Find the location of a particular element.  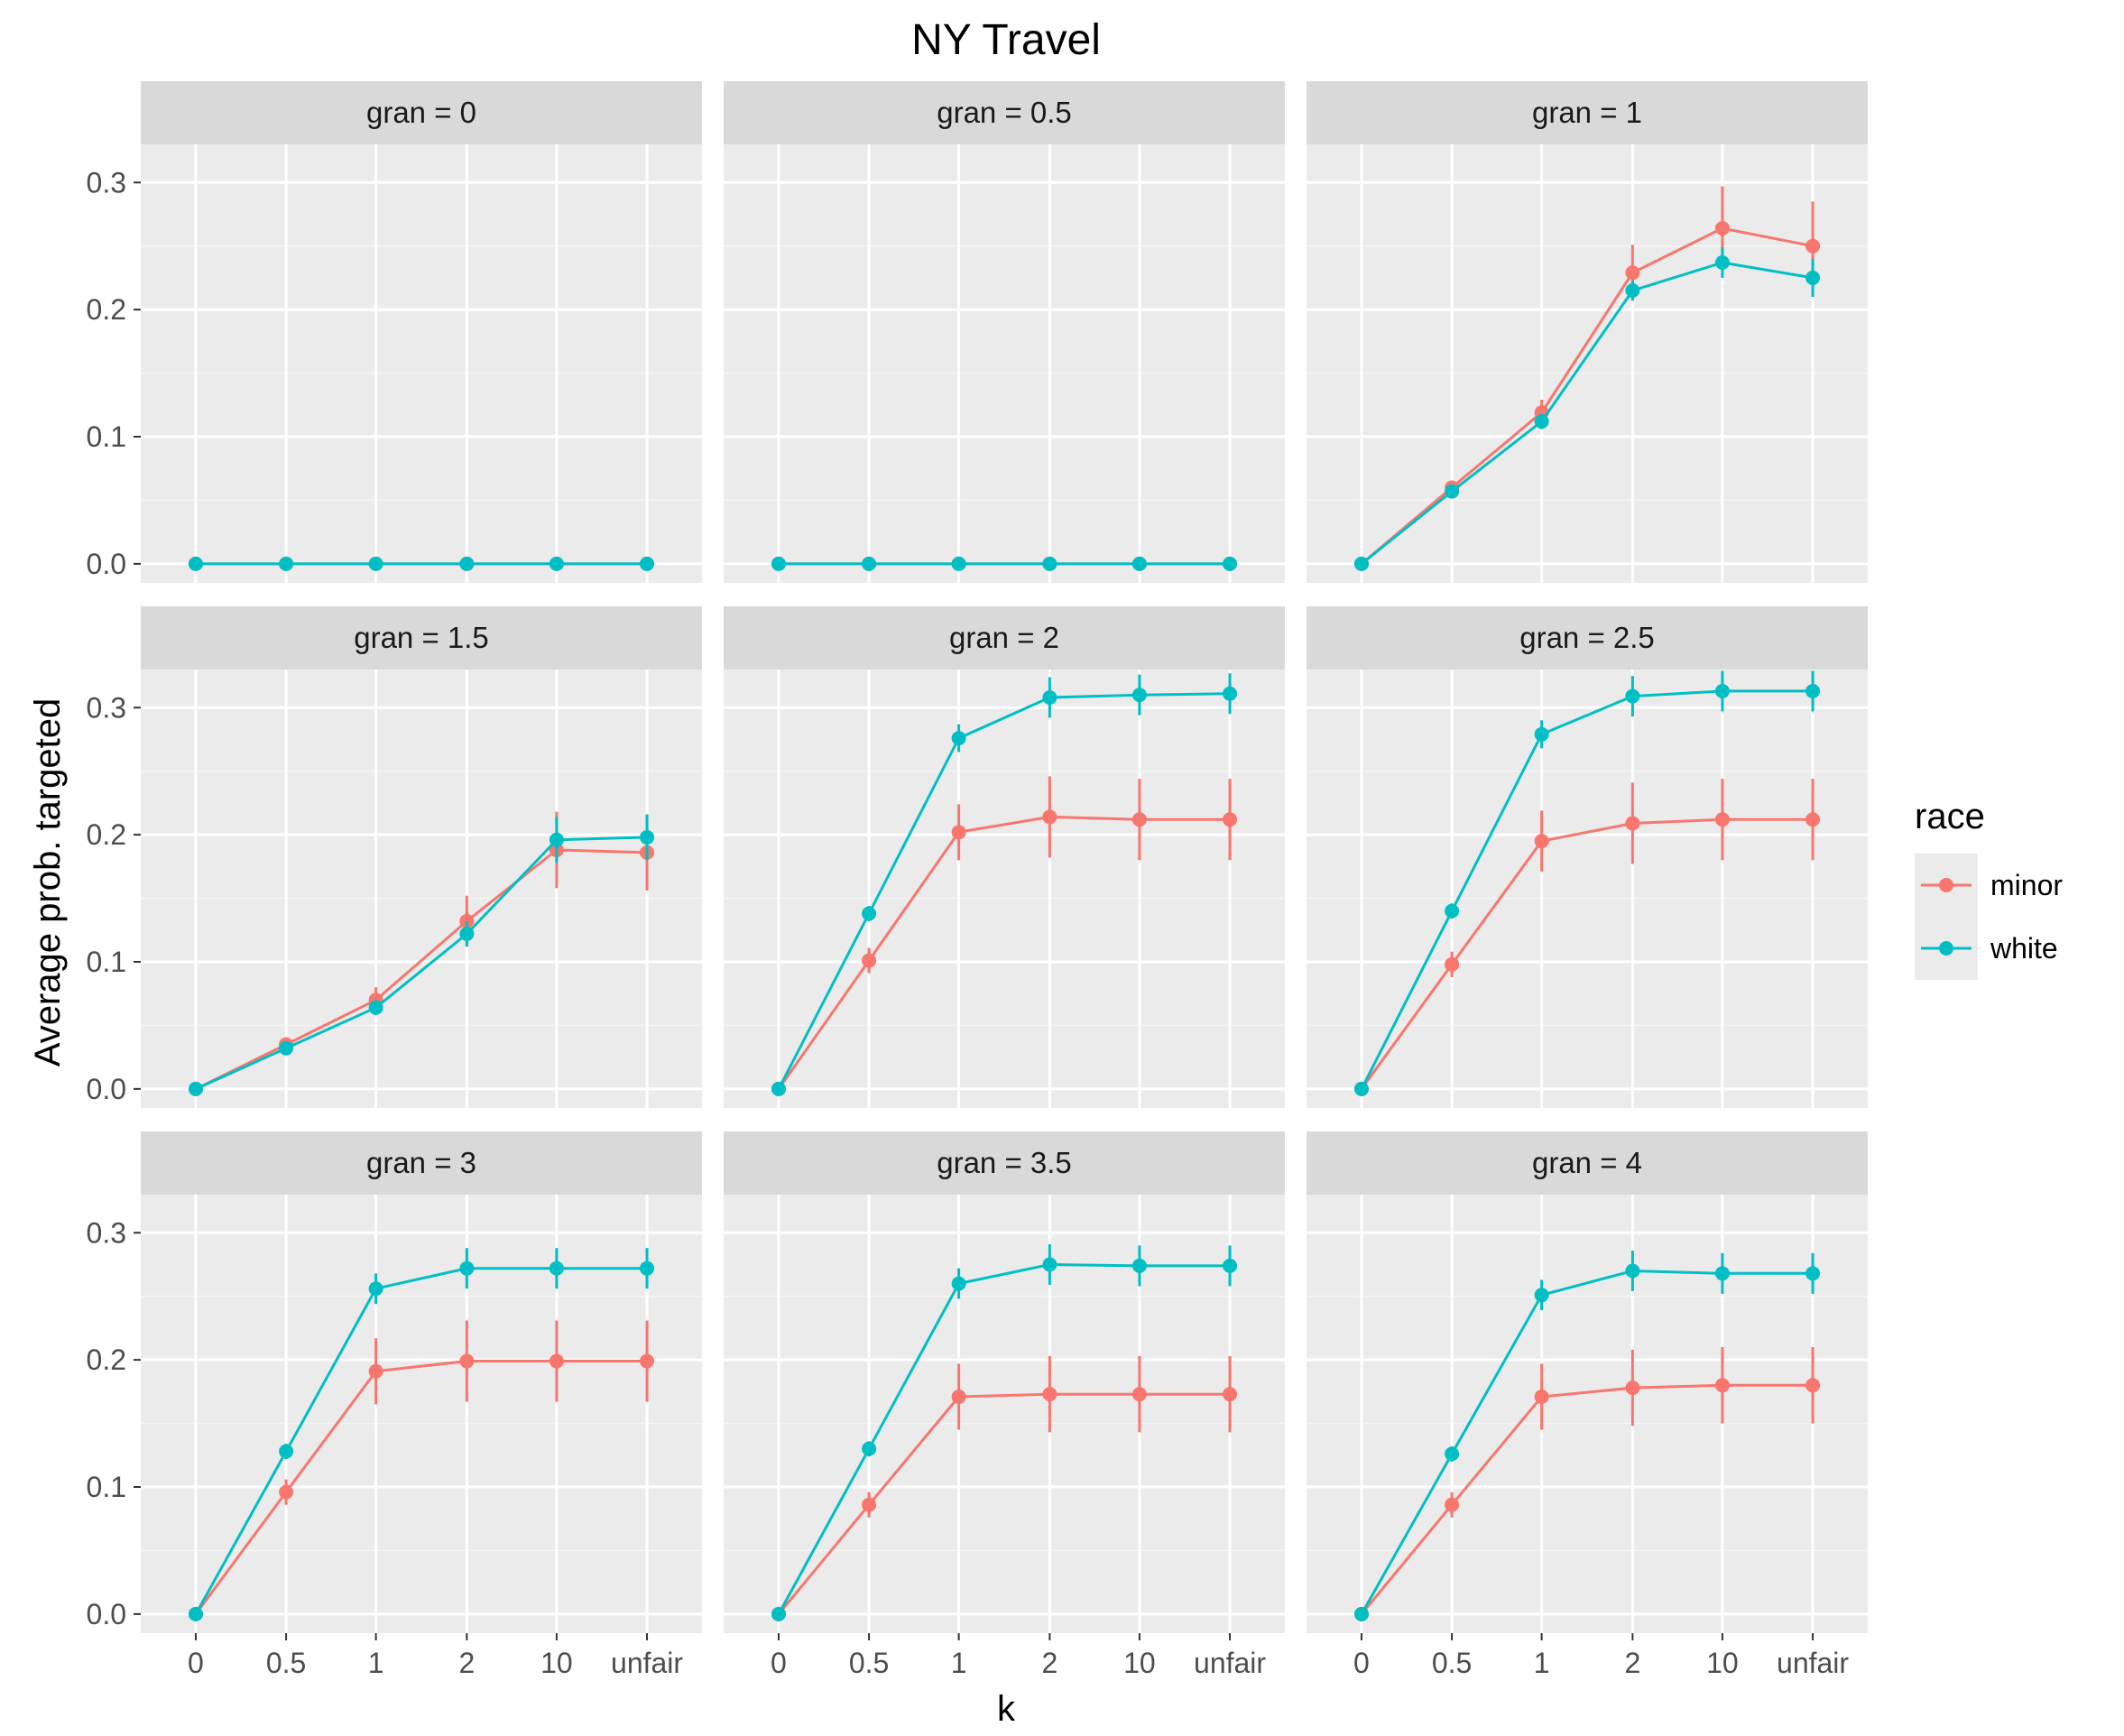

facet-strip-label: gran = 2 is located at coordinates (1004, 638).